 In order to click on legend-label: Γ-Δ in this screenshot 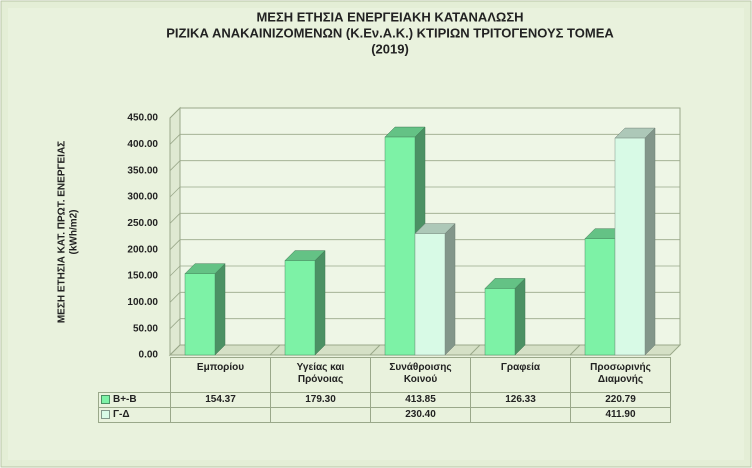, I will do `click(121, 414)`.